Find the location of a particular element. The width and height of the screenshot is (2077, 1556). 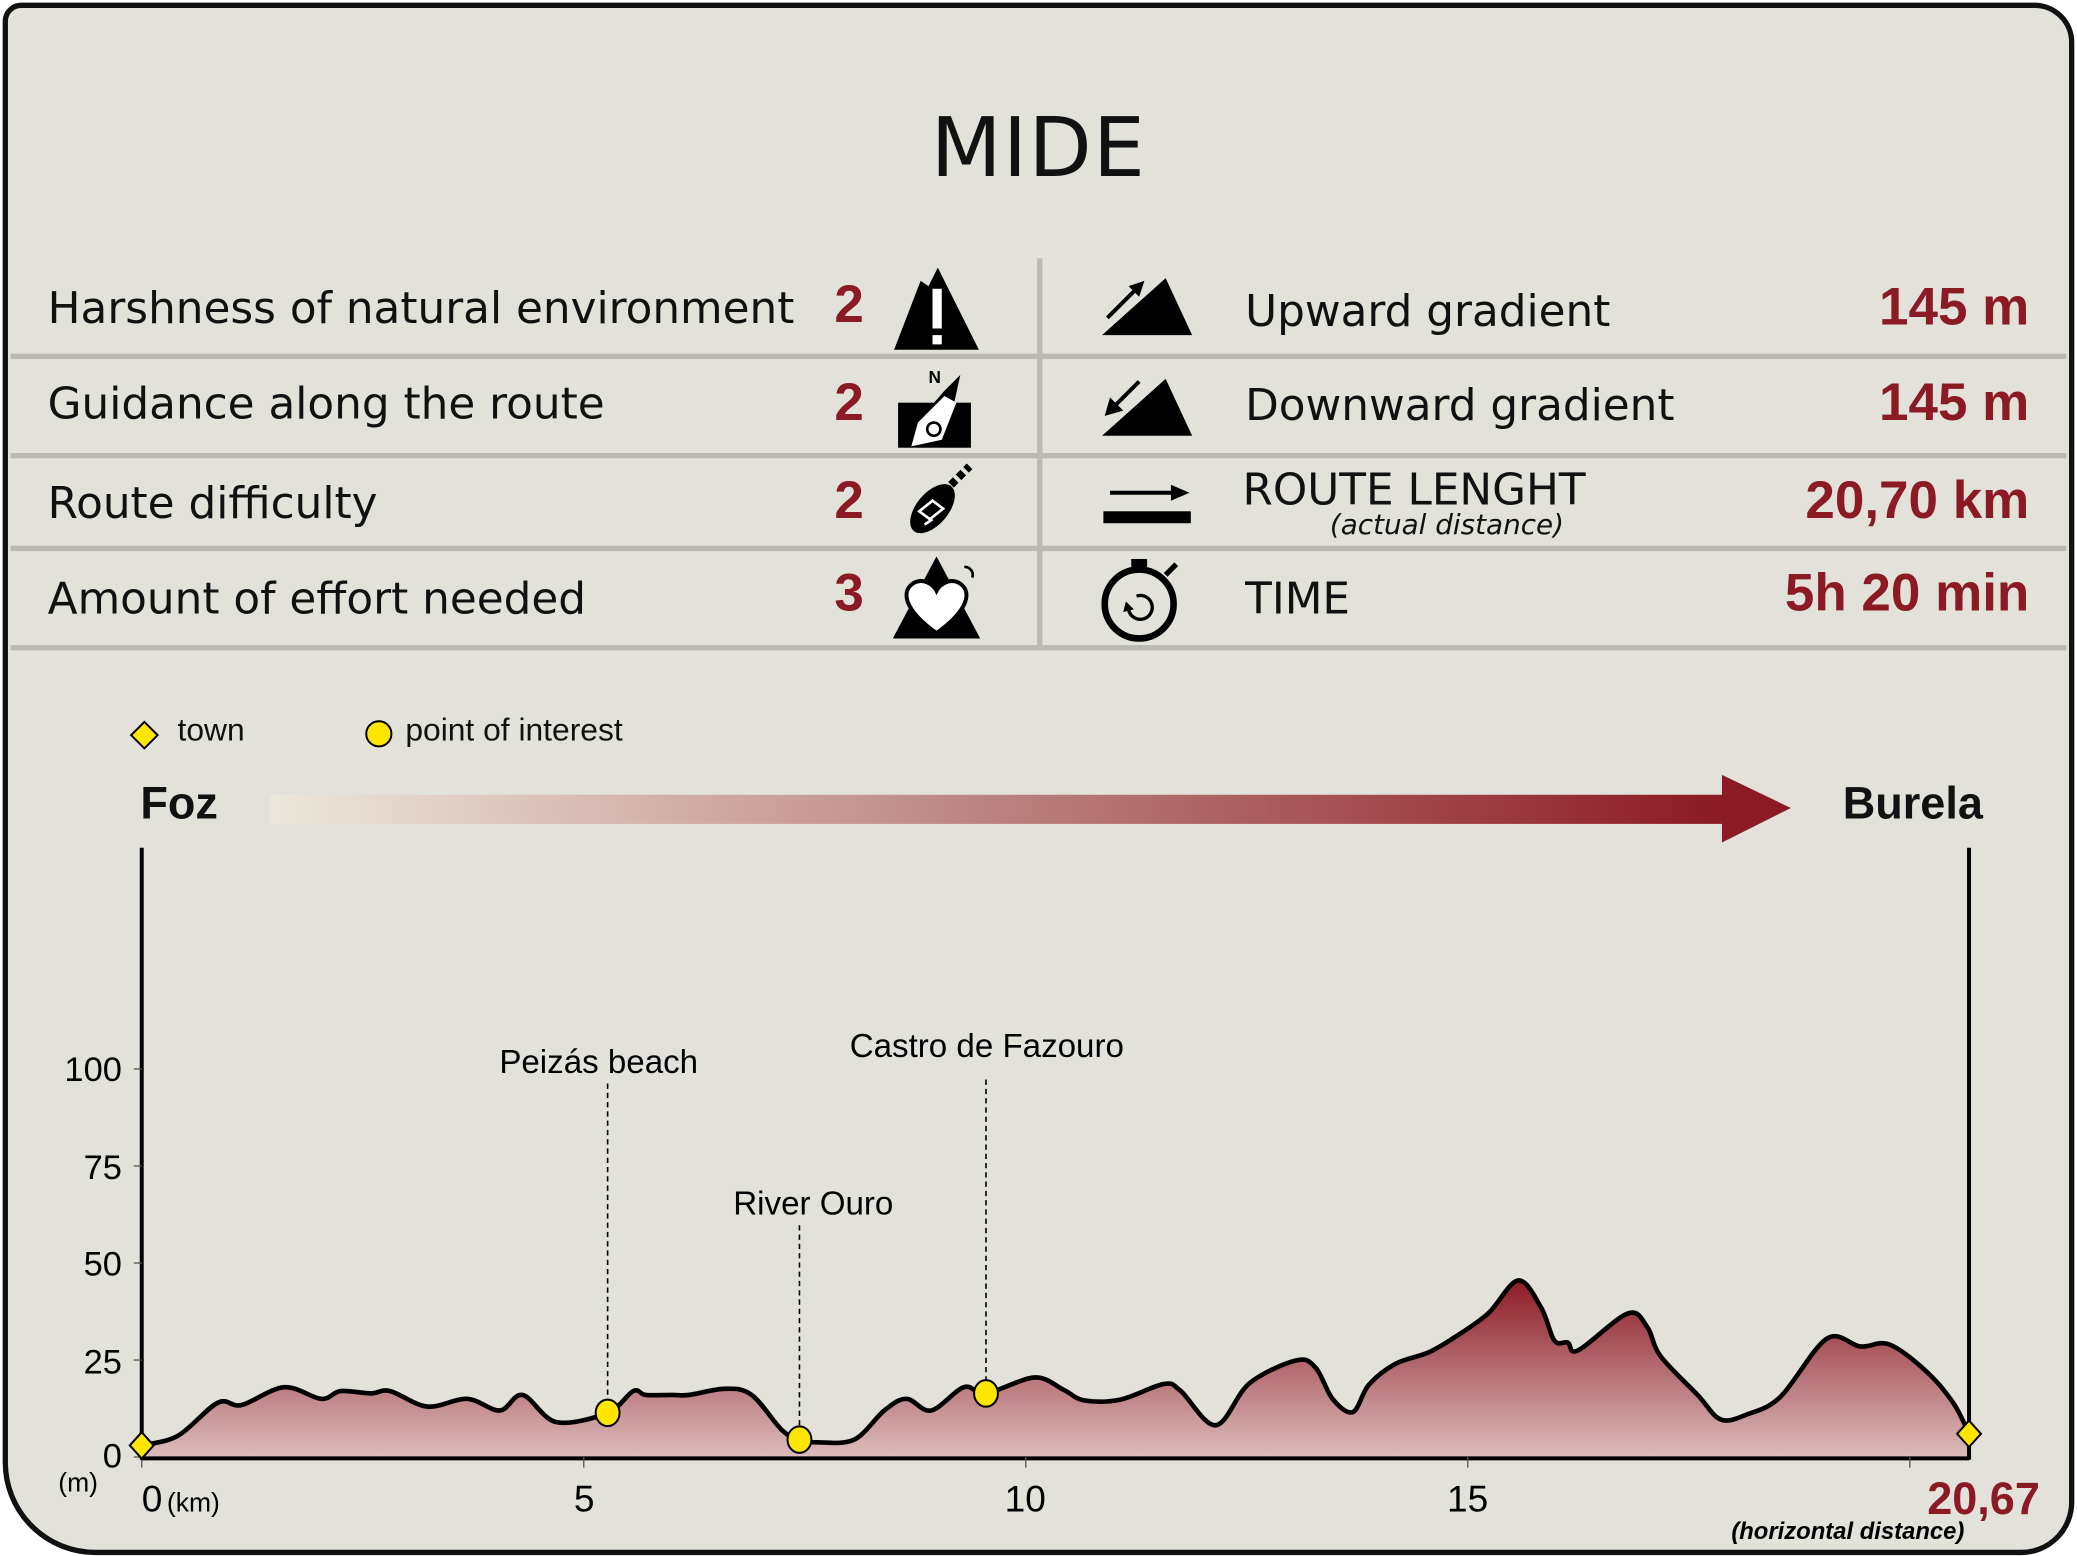

column-divider is located at coordinates (1040, 454).